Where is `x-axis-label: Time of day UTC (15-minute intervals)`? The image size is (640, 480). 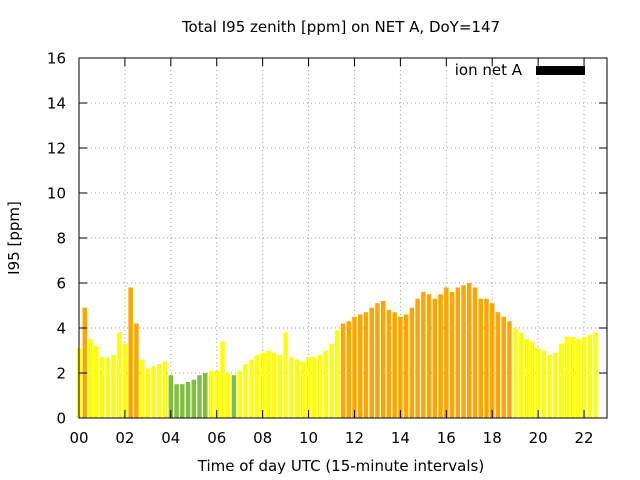
x-axis-label: Time of day UTC (15-minute intervals) is located at coordinates (340, 466).